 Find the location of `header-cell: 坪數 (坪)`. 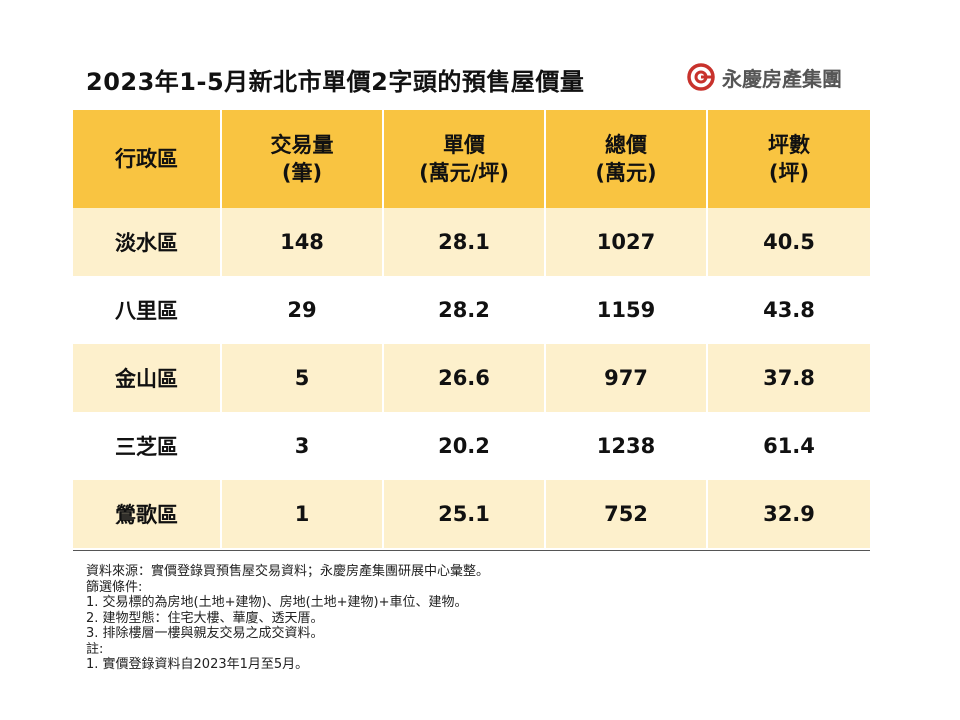

header-cell: 坪數 (坪) is located at coordinates (789, 159).